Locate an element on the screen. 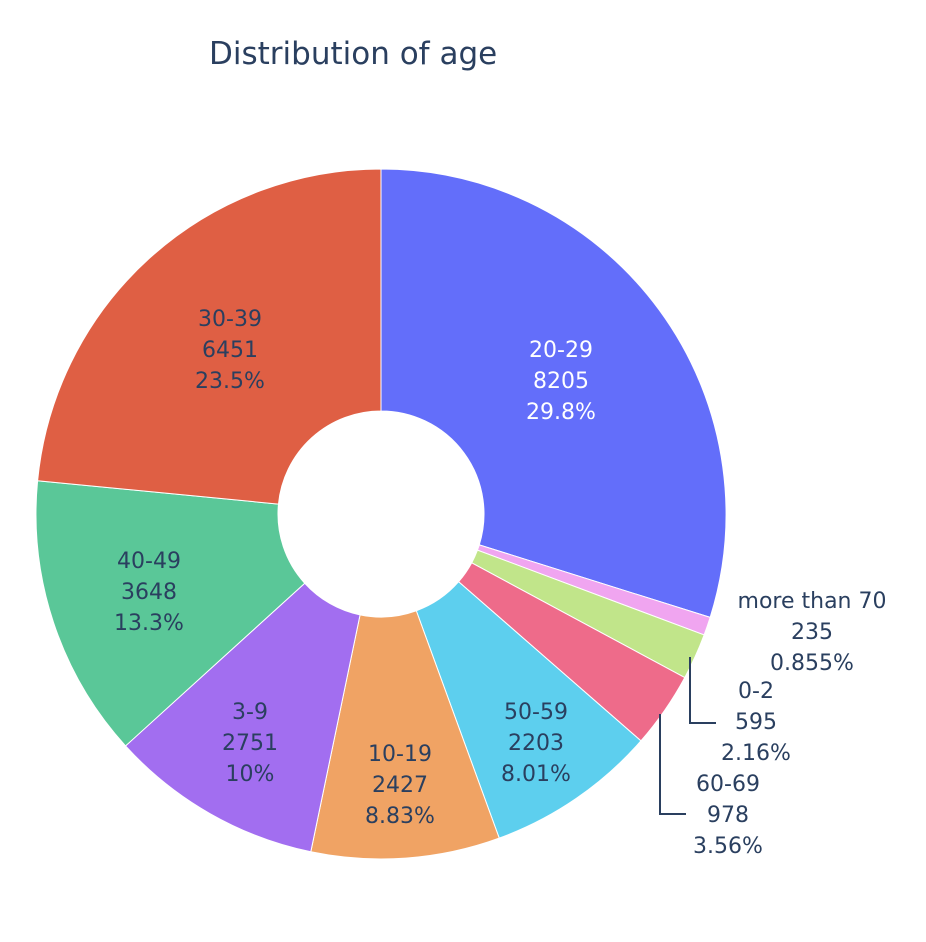 Image resolution: width=926 pixels, height=942 pixels. slice-label-3-9: 3-9 2751 10% is located at coordinates (250, 743).